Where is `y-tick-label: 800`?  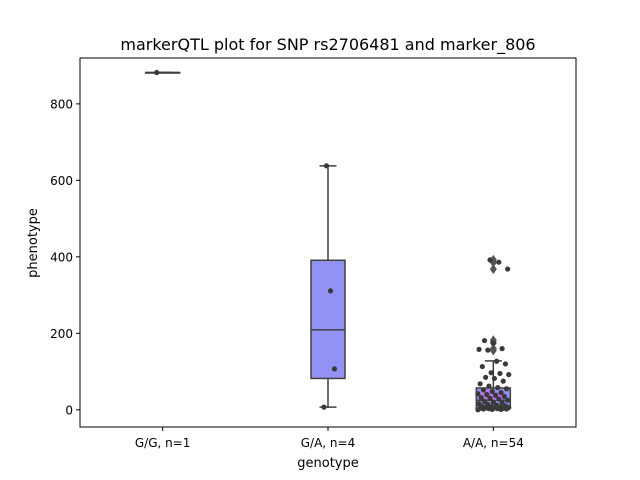
y-tick-label: 800 is located at coordinates (61, 104).